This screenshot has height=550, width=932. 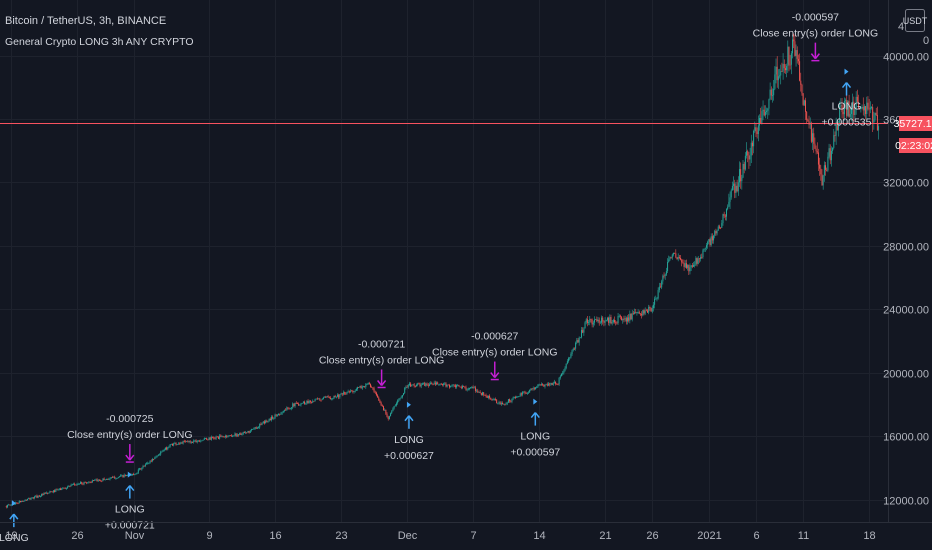 I want to click on close-entry-signal: -0.000597 Close entry(s) order LONG, so click(x=815, y=37).